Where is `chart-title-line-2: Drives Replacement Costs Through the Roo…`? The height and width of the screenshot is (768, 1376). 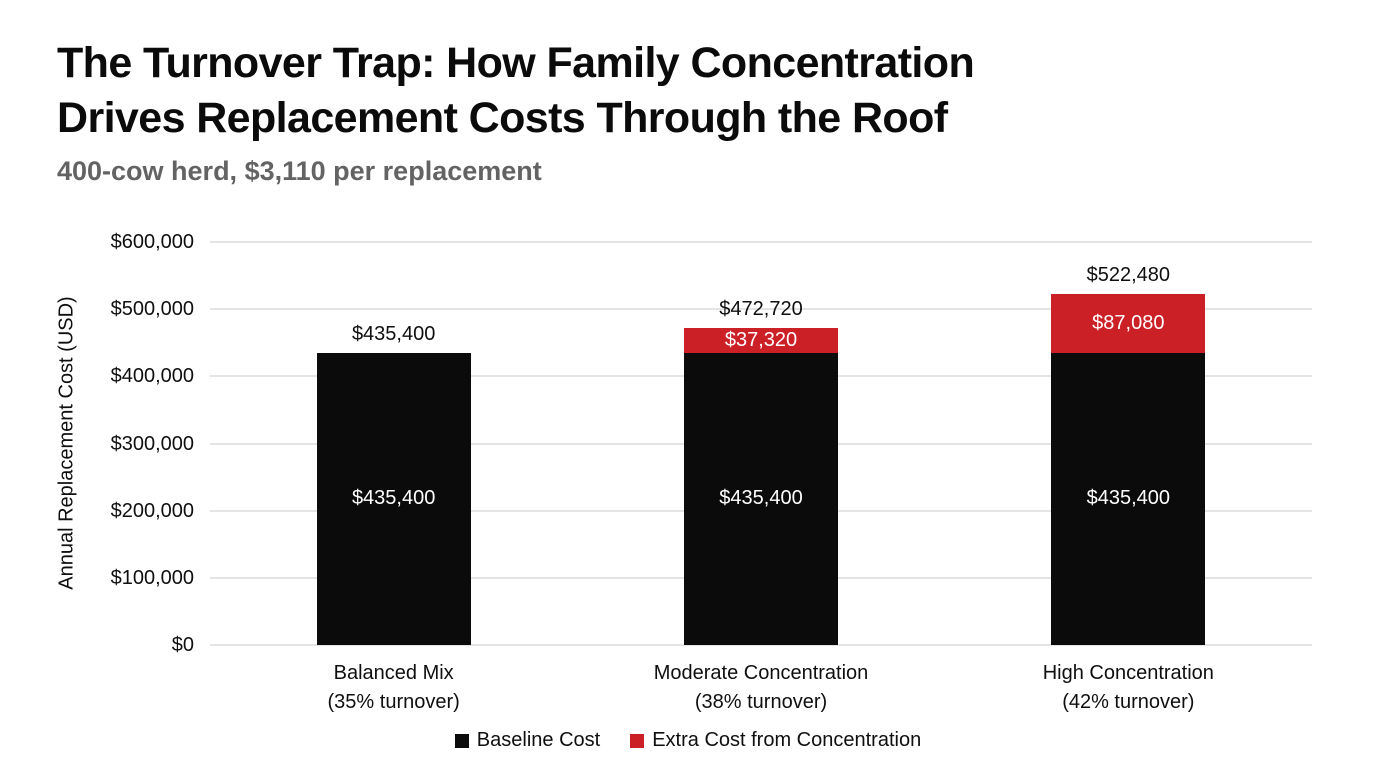
chart-title-line-2: Drives Replacement Costs Through the Roo… is located at coordinates (502, 118).